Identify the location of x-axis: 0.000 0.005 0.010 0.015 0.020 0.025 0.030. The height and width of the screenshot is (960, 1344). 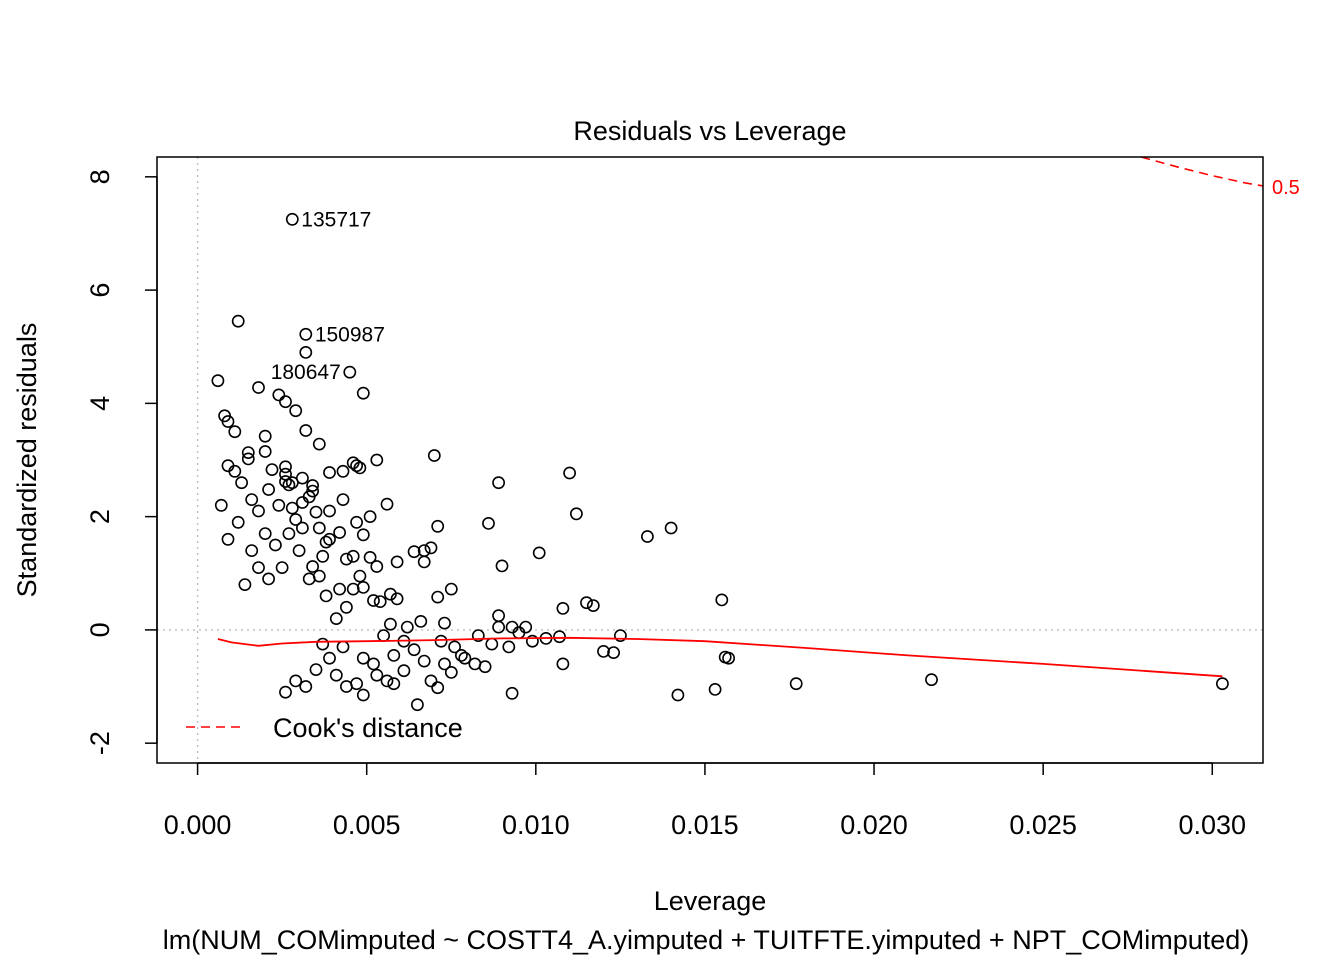
(705, 801).